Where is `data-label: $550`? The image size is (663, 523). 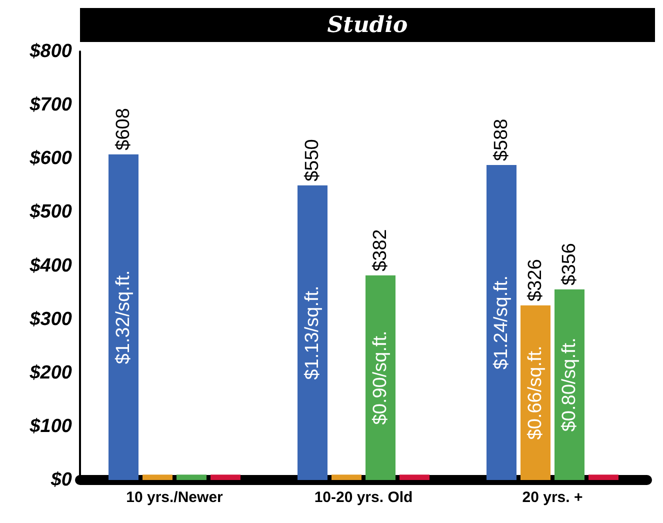 data-label: $550 is located at coordinates (312, 160).